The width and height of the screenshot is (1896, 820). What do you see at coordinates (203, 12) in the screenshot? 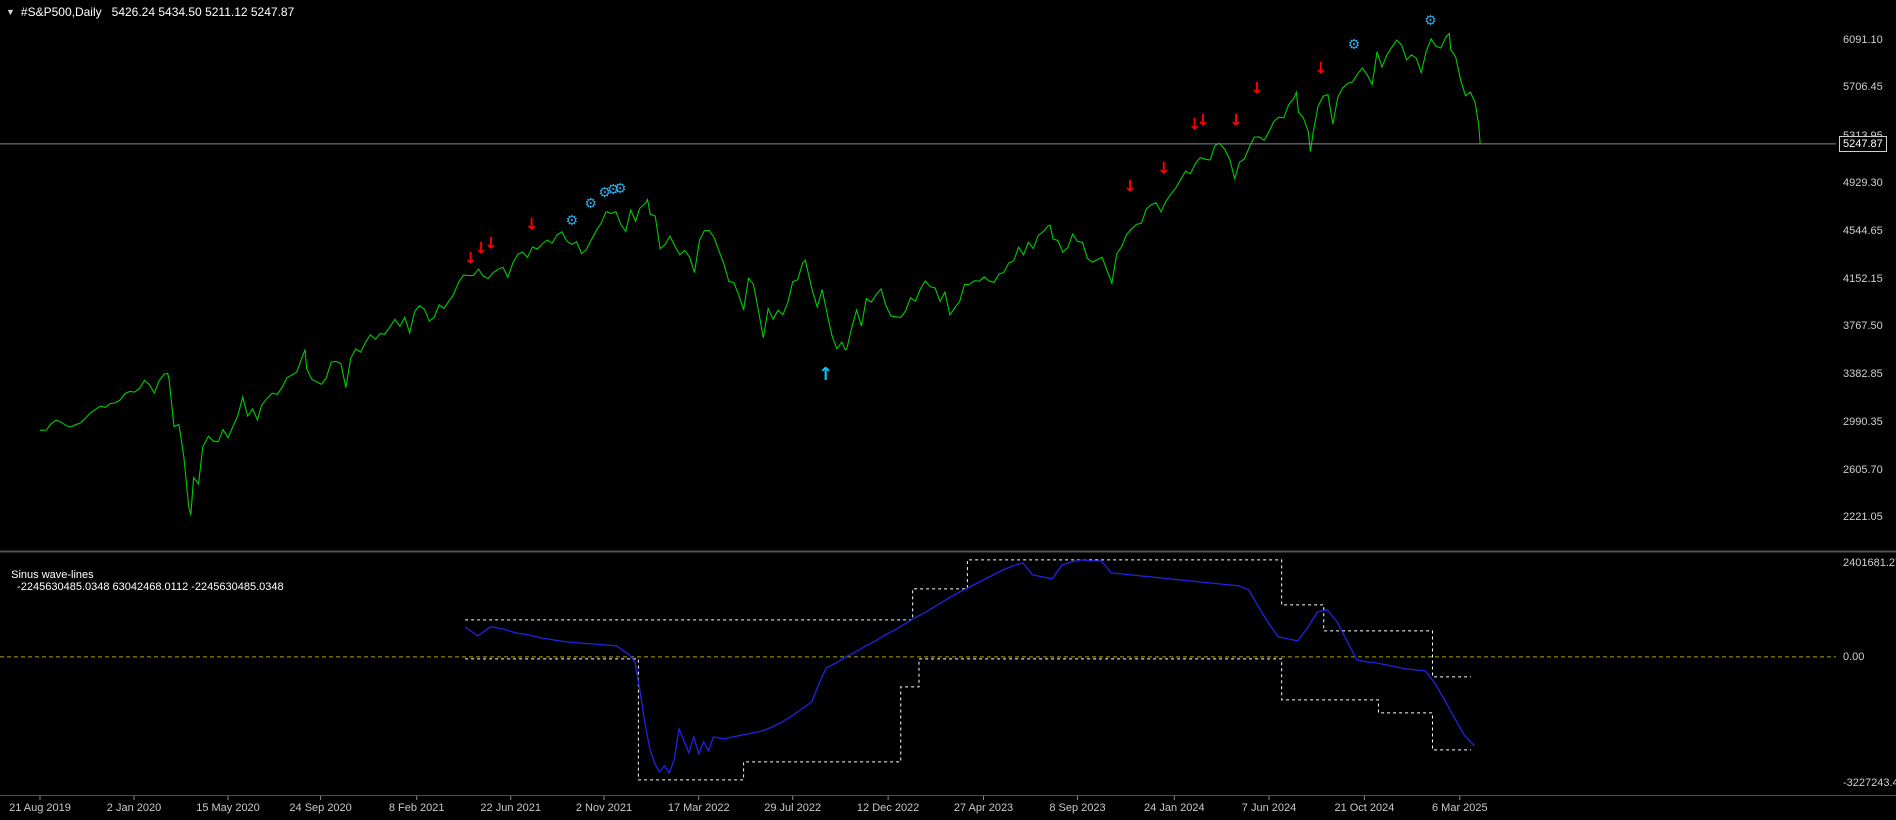
I see `ohlc-values: 5426.24 5434.50 5211.12 5247.87` at bounding box center [203, 12].